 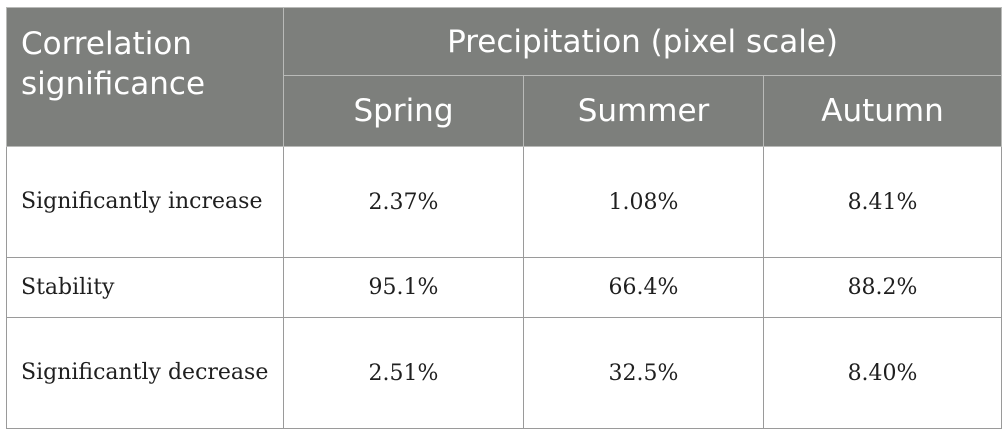 I want to click on cell-value: 1.08%, so click(x=643, y=202).